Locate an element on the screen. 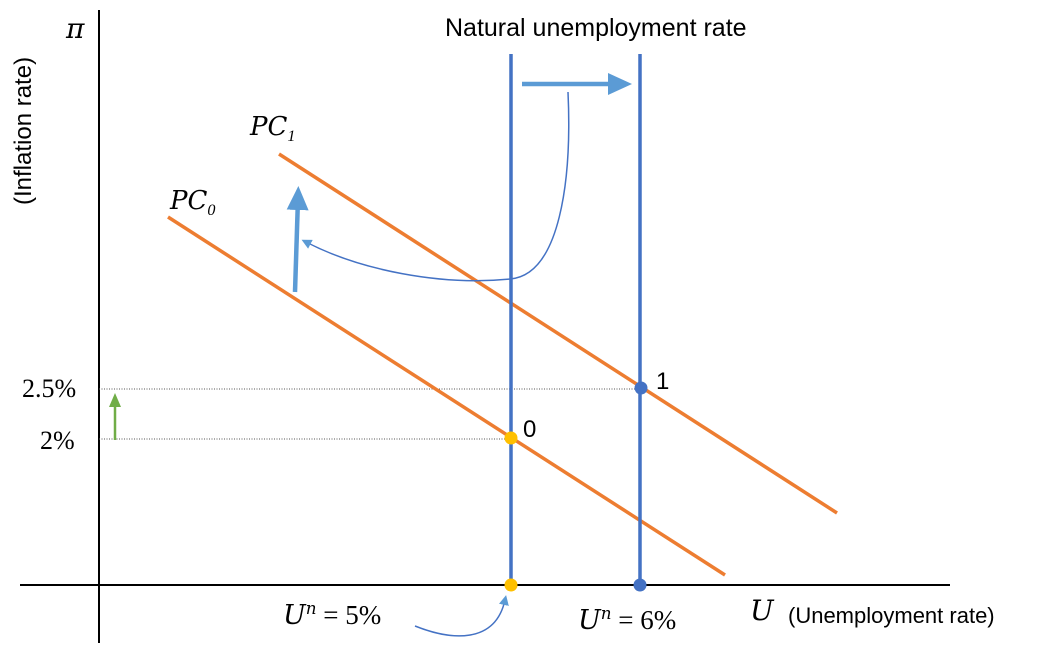 Image resolution: width=1044 pixels, height=651 pixels. axis-point-old-natural-rate is located at coordinates (511, 585).